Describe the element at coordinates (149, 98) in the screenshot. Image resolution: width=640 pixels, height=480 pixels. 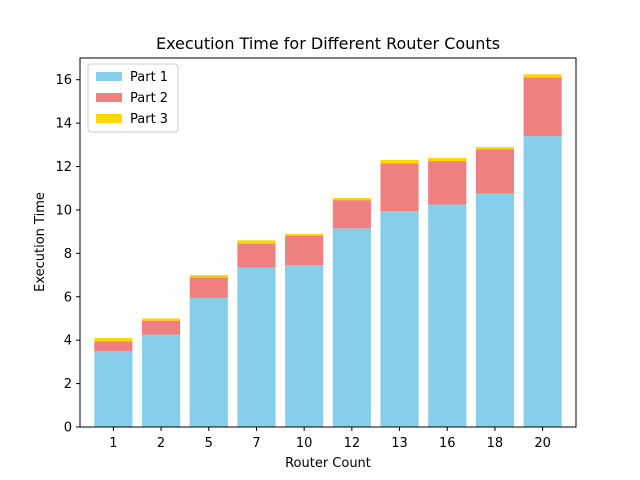
I see `legend-label: Part 2` at that location.